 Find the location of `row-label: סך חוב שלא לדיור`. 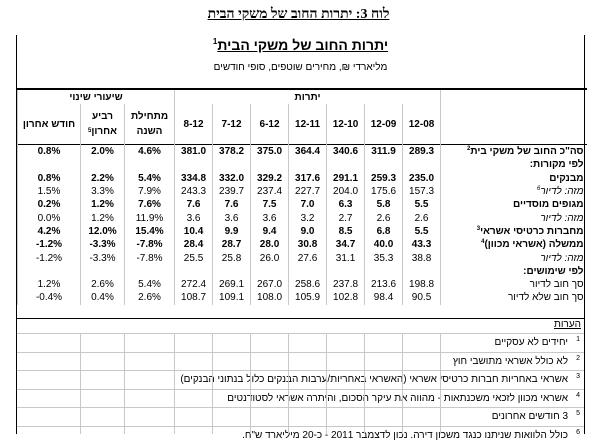

row-label: סך חוב שלא לדיור is located at coordinates (513, 298).